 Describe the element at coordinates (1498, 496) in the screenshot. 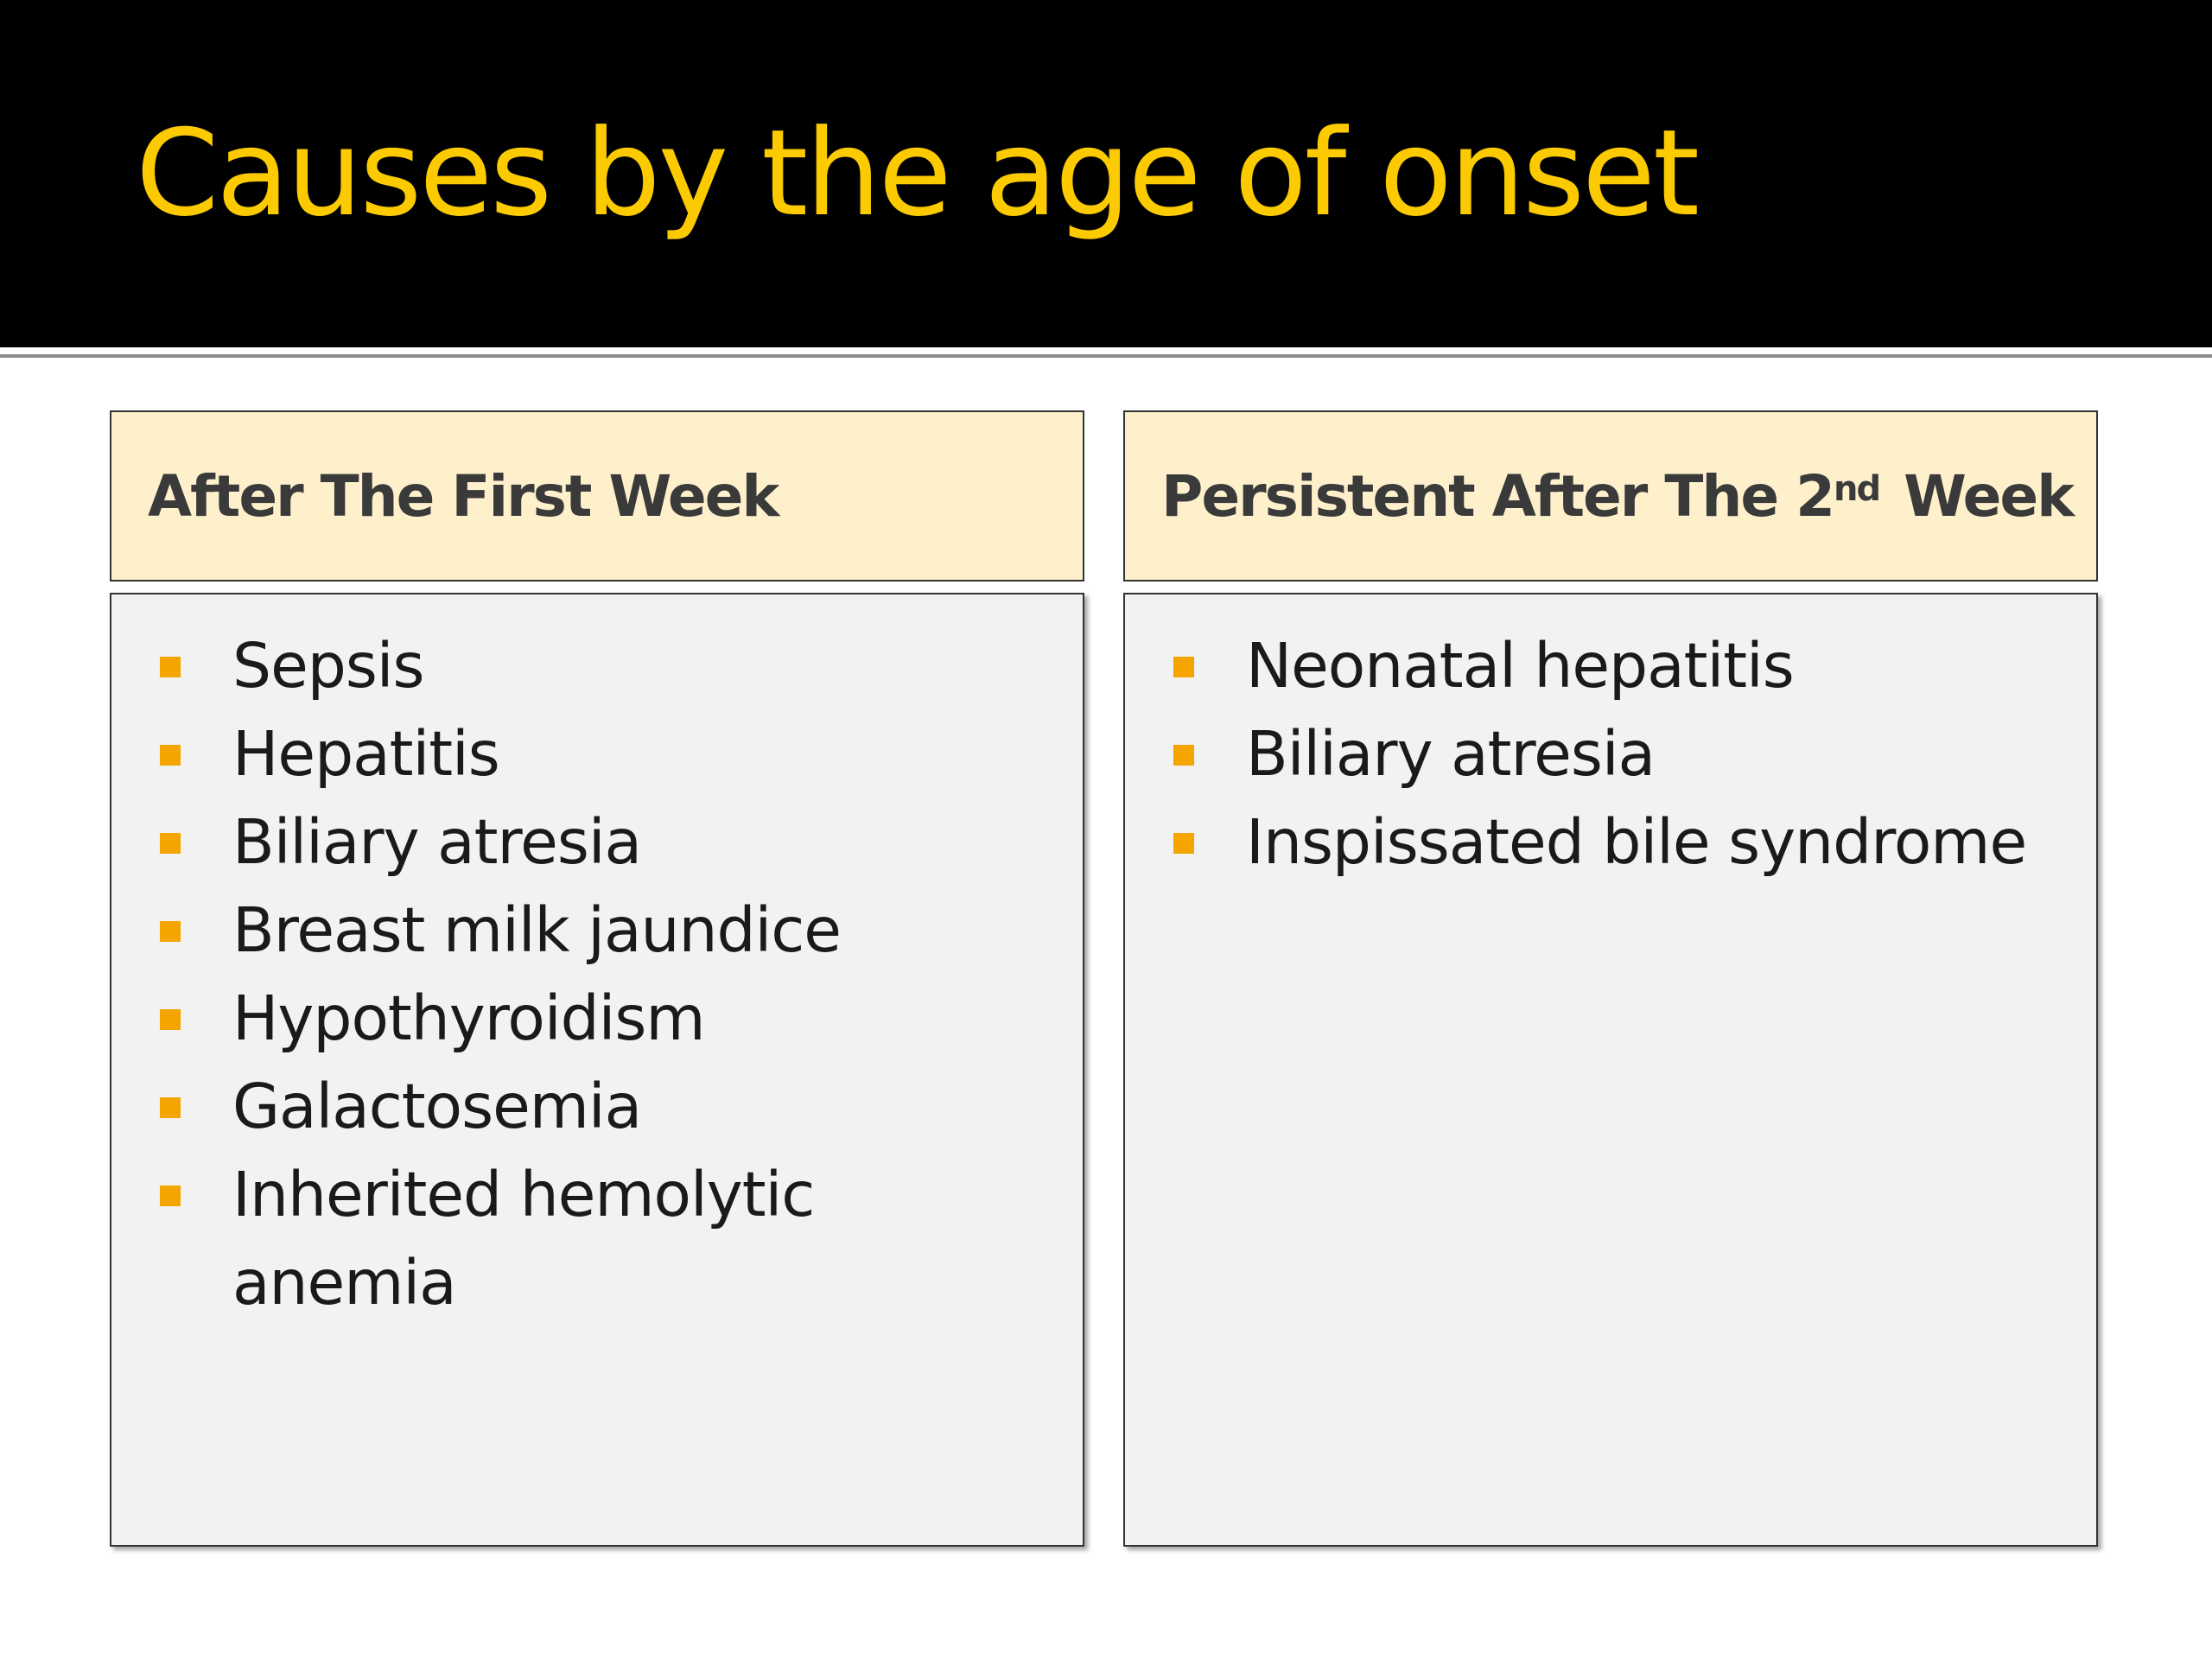

I see `column-header-label-prefix: Persistent After The 2` at that location.